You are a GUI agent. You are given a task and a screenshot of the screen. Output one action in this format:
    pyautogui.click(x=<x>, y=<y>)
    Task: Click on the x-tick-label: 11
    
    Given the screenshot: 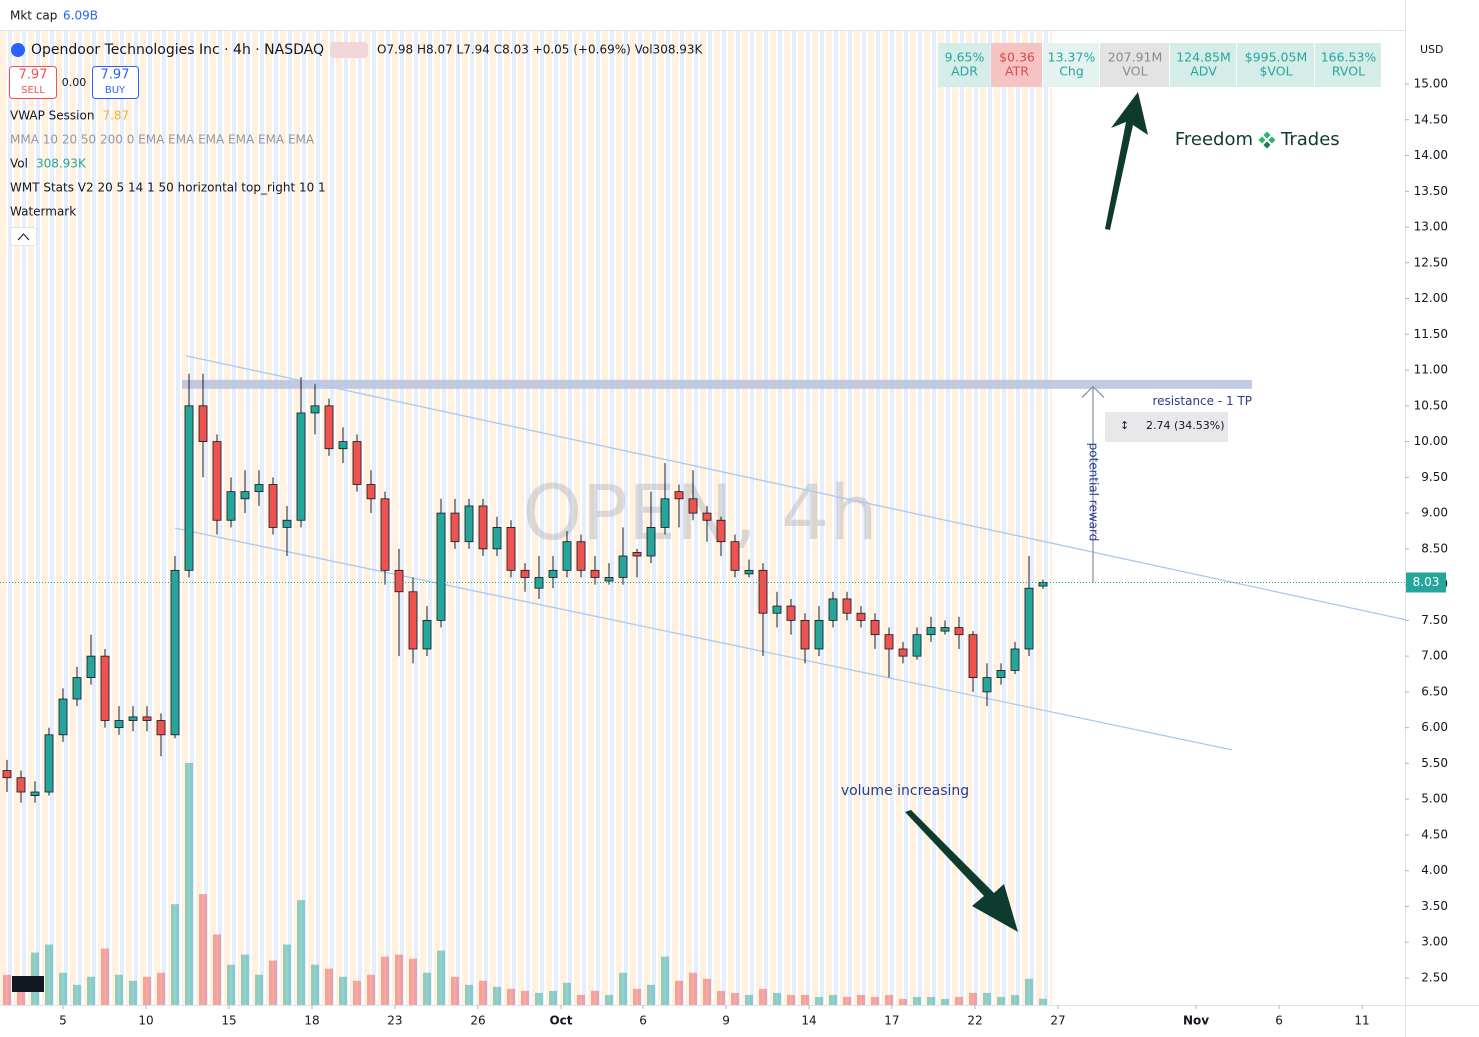 What is the action you would take?
    pyautogui.click(x=1361, y=1021)
    